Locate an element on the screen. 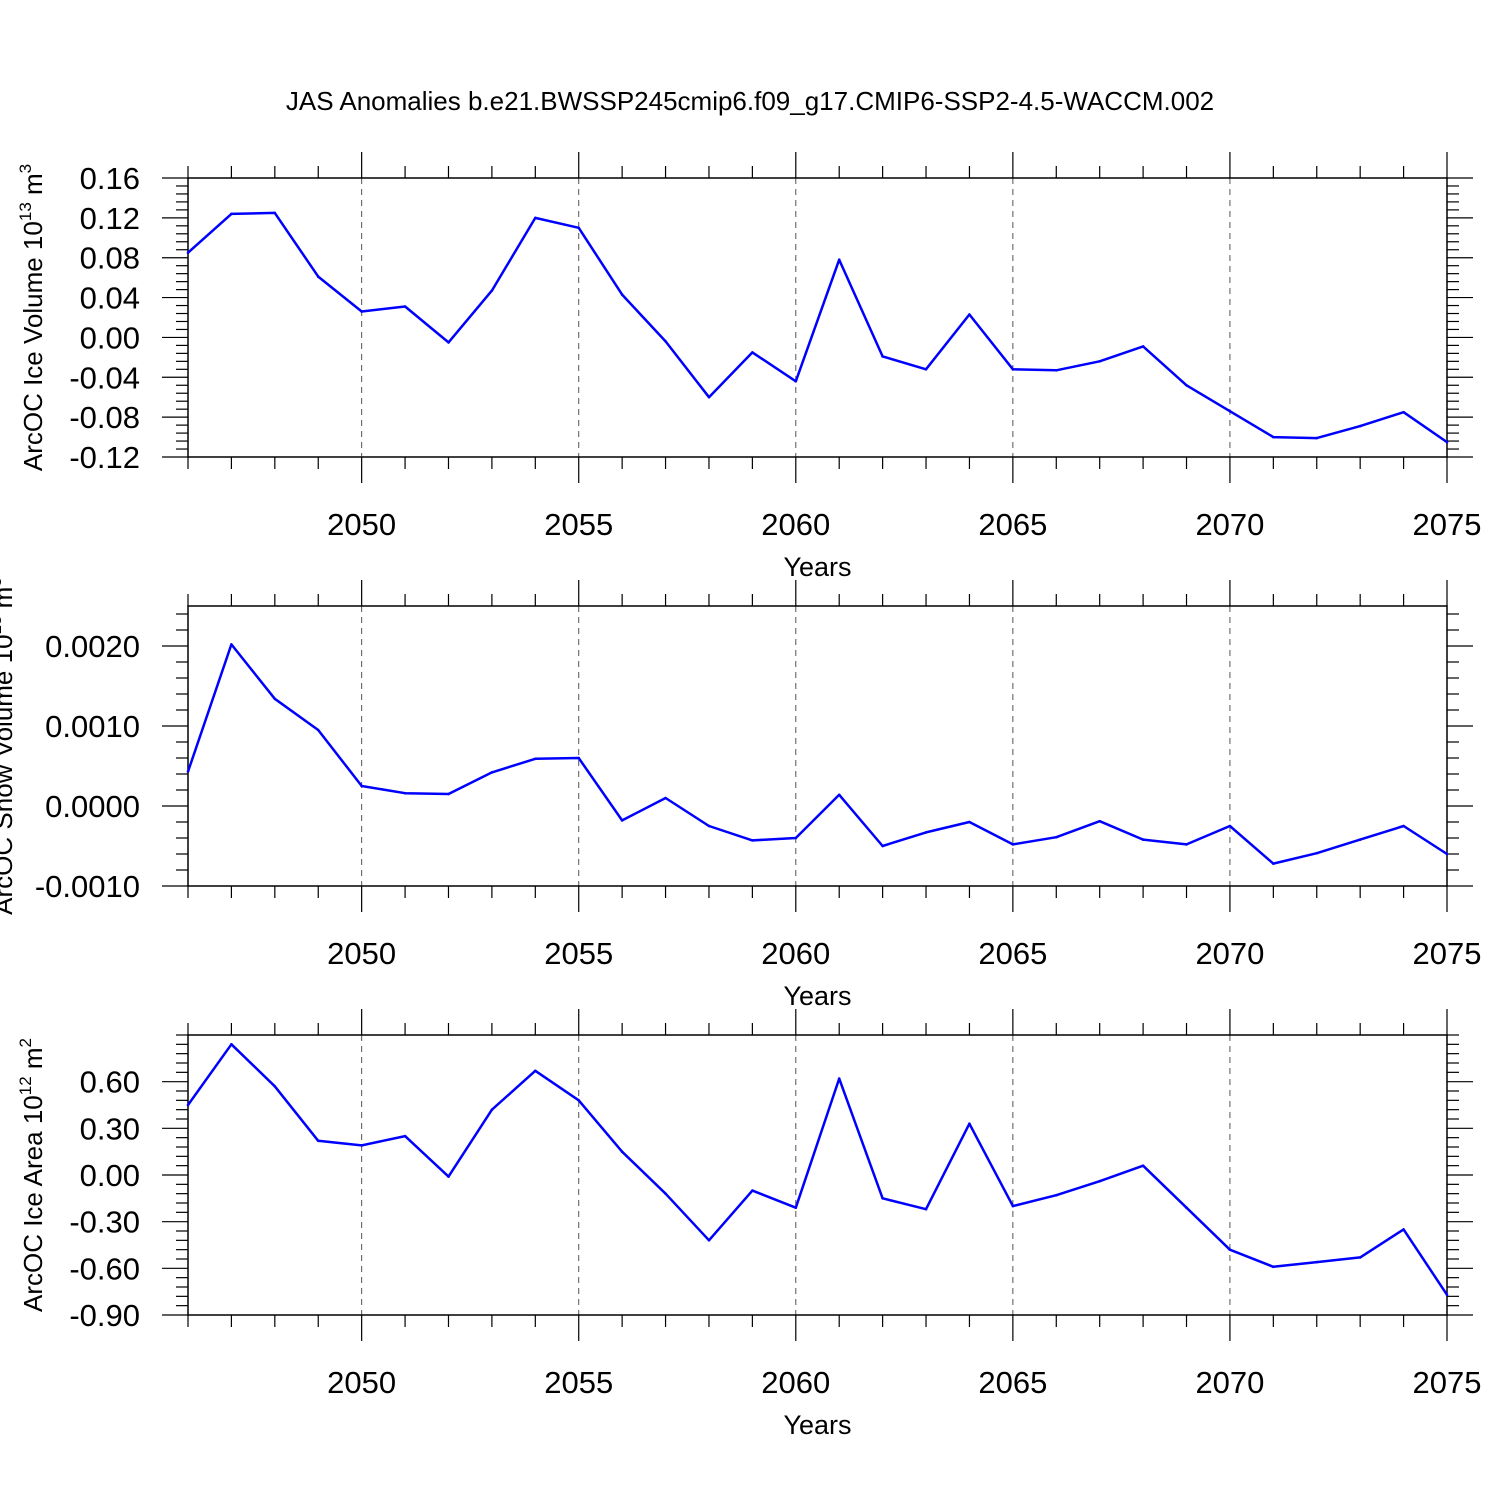 Image resolution: width=1500 pixels, height=1500 pixels. y-tick-label: -0.0010 is located at coordinates (87, 886).